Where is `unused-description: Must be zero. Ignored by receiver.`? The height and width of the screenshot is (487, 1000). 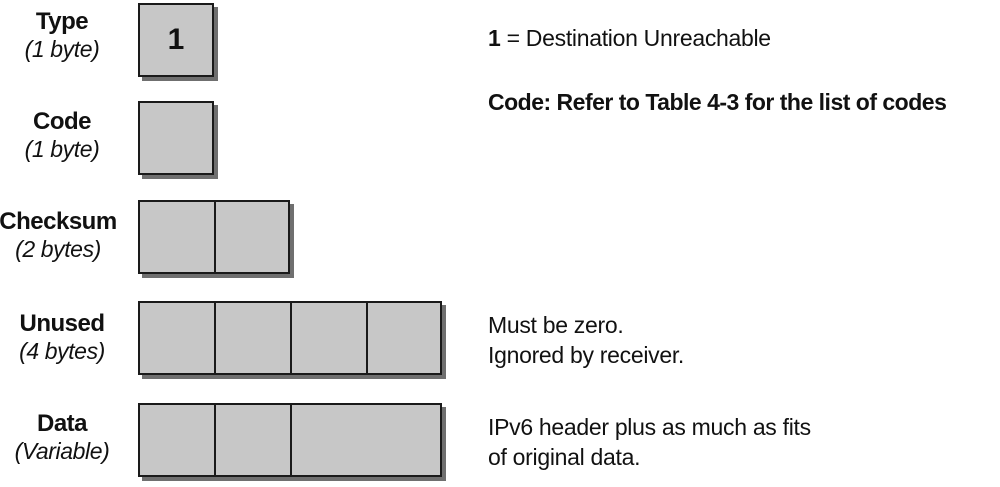
unused-description: Must be zero. Ignored by receiver. is located at coordinates (586, 341).